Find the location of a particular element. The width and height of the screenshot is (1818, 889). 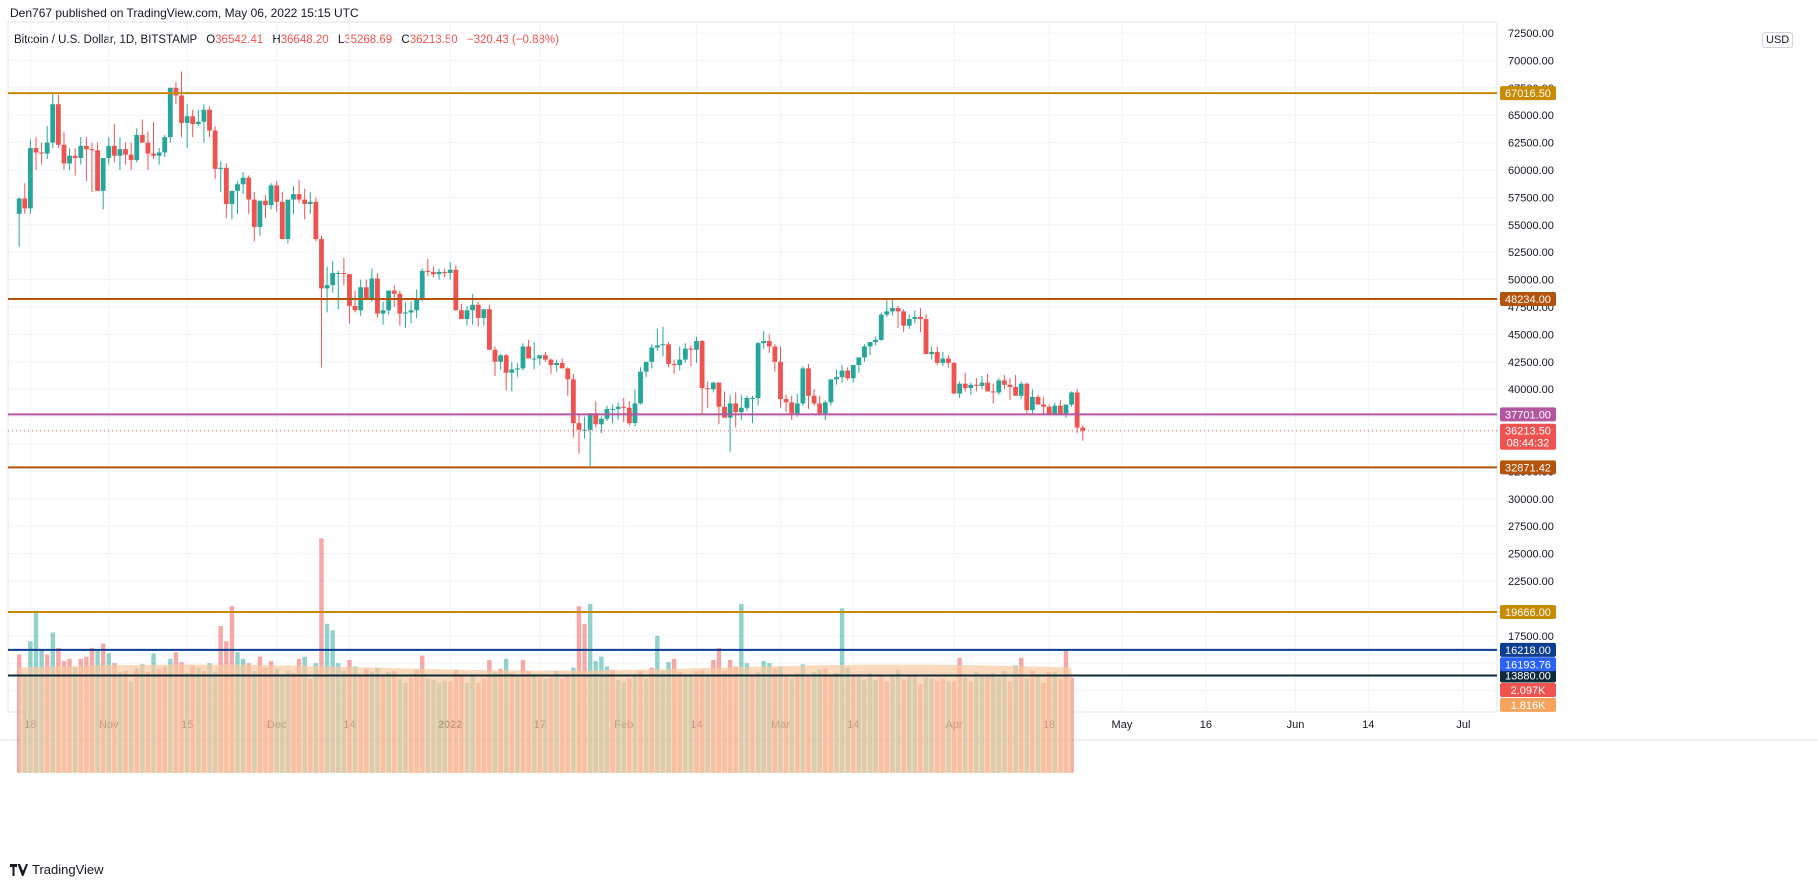

price-label: 2.097K is located at coordinates (1529, 691).